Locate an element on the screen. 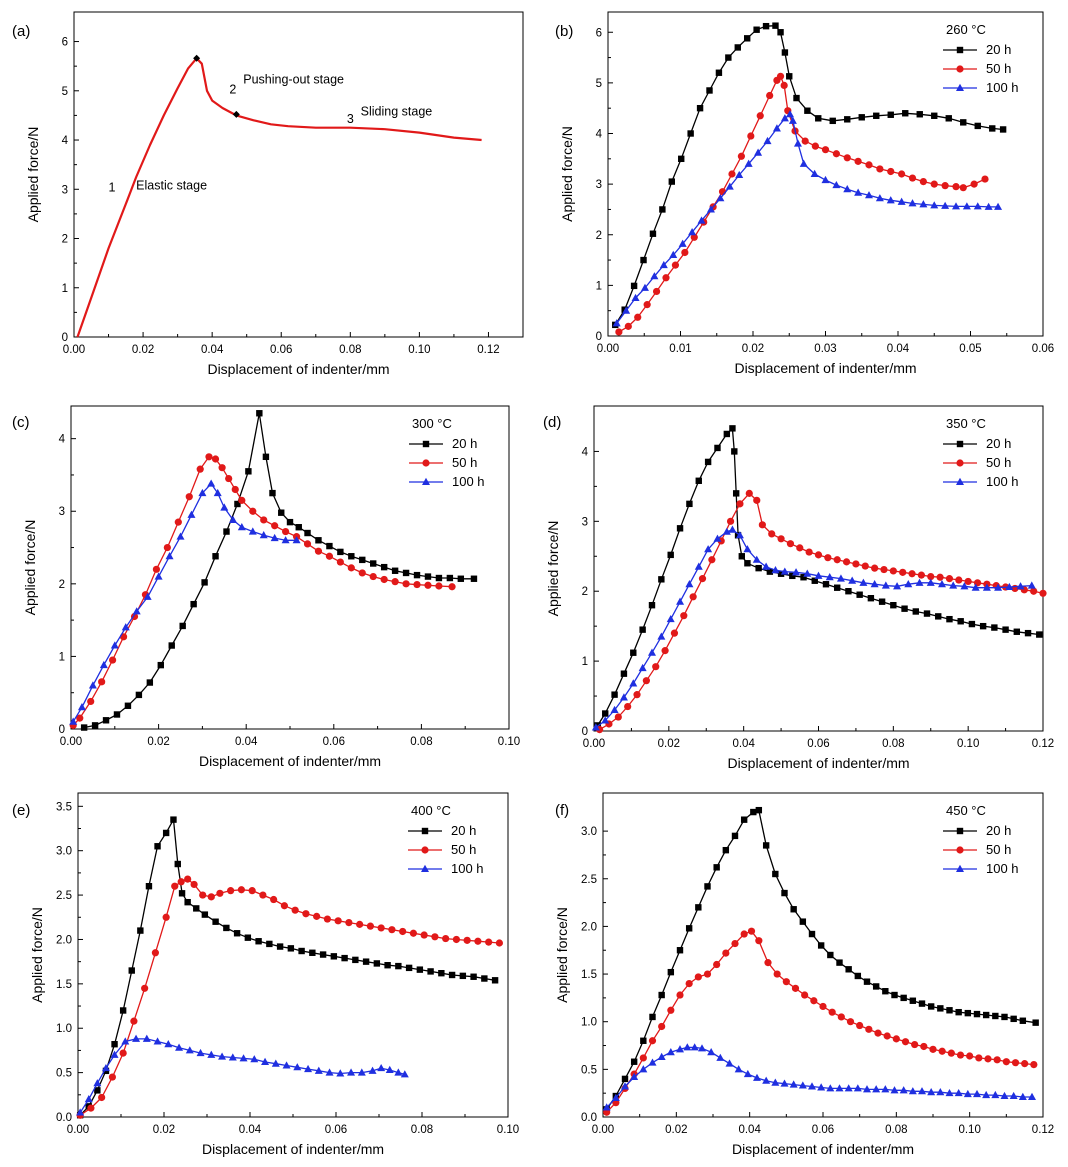 The width and height of the screenshot is (1068, 1167). x-tick-label: 0.06 is located at coordinates (1043, 349).